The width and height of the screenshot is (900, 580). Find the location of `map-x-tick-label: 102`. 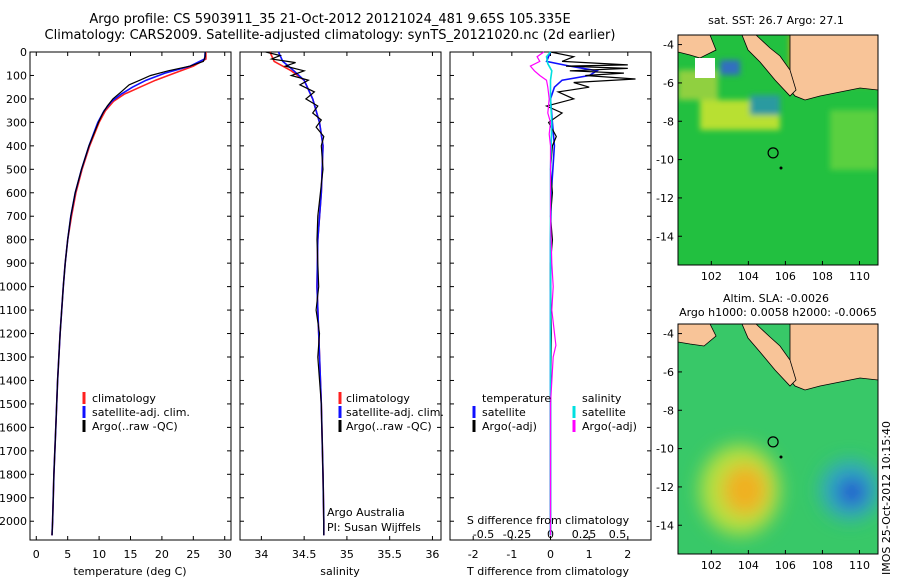

map-x-tick-label: 102 is located at coordinates (711, 276).